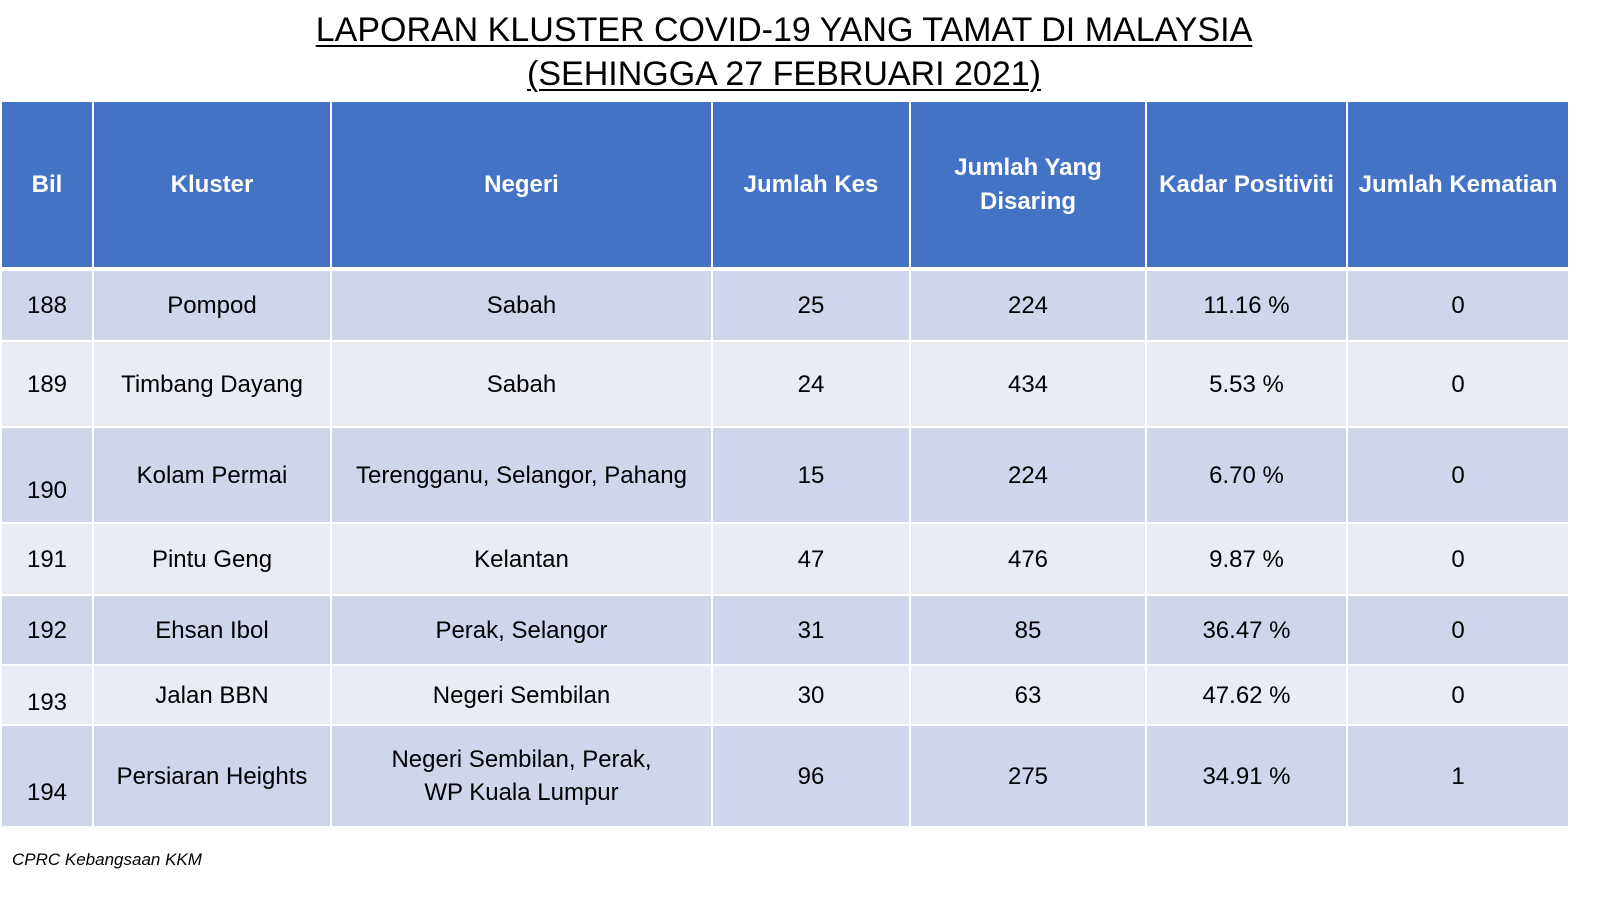 This screenshot has height=900, width=1600. I want to click on cell-bil: 191, so click(47, 559).